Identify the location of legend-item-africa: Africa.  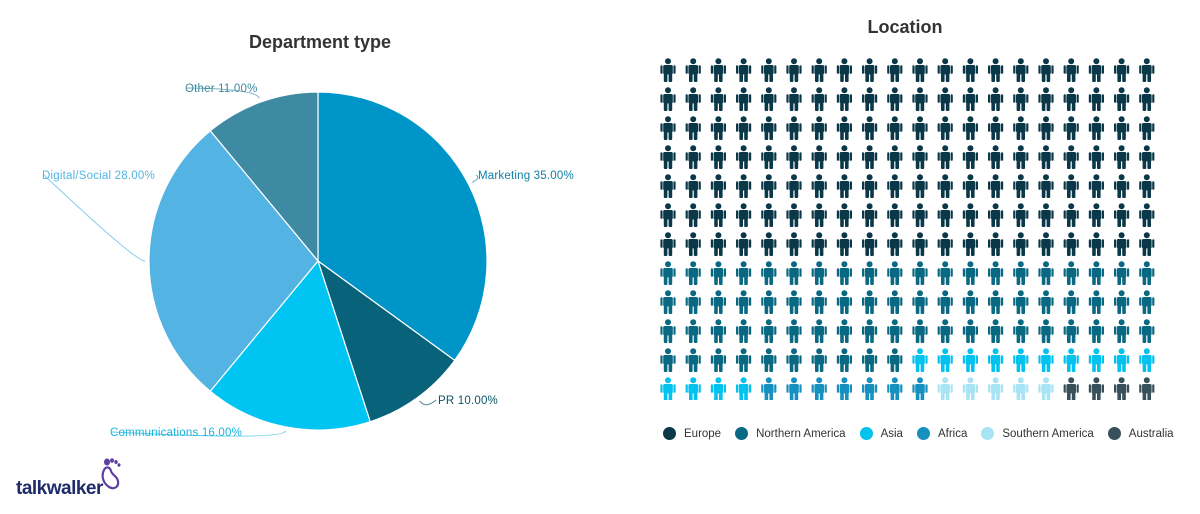
(942, 433).